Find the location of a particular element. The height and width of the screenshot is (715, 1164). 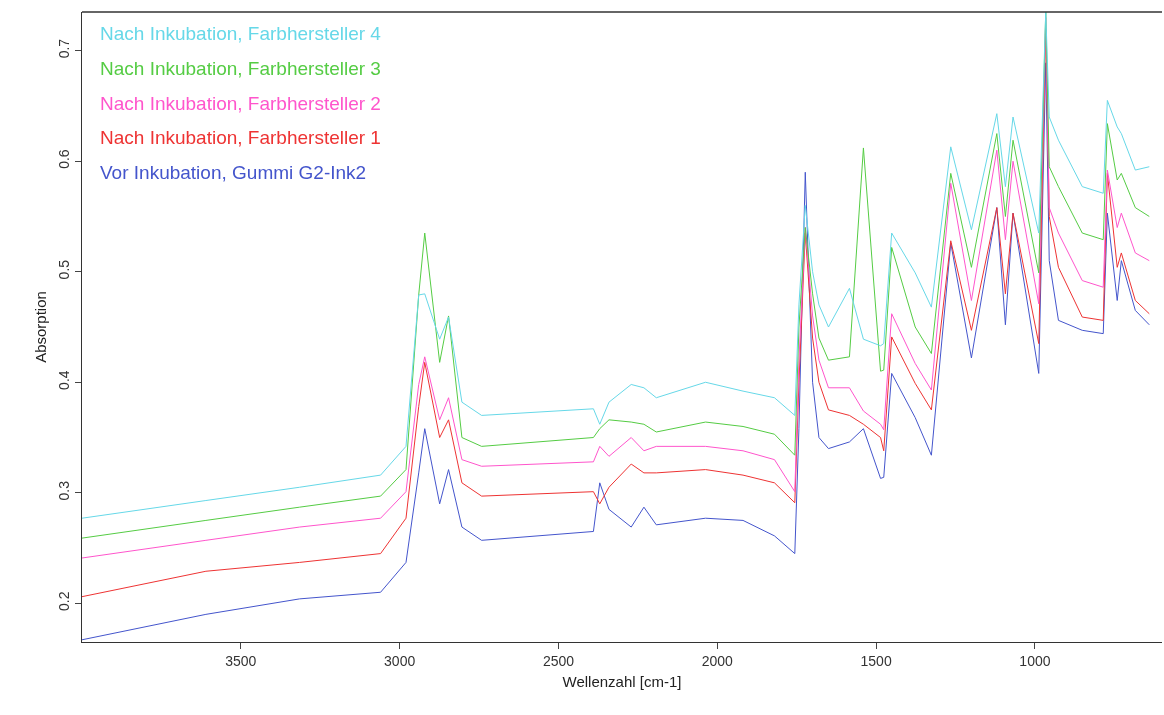

text: Nach Inkubation, Farbhersteller 4 is located at coordinates (241, 33).